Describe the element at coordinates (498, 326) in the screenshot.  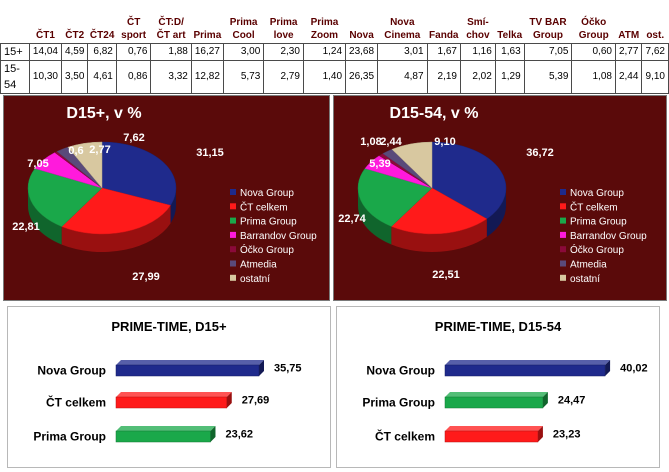
I see `chart-title: PRIME-TIME, D15-54` at that location.